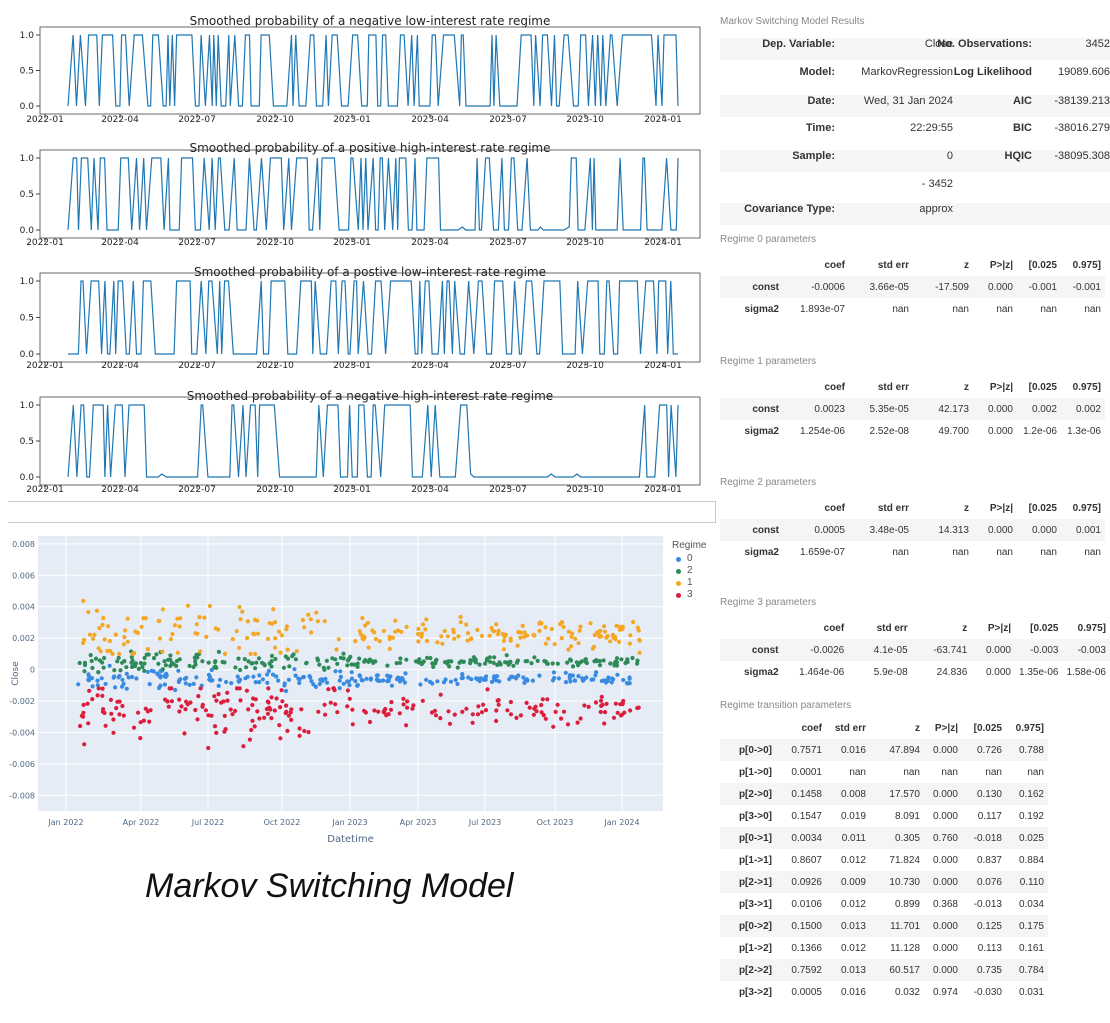 The height and width of the screenshot is (1023, 1110). I want to click on cell-value: nan, so click(960, 309).